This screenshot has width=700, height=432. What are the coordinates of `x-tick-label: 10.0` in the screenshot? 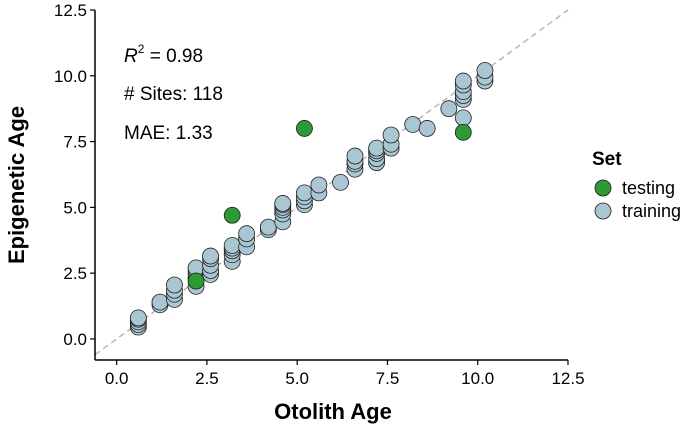 It's located at (477, 378).